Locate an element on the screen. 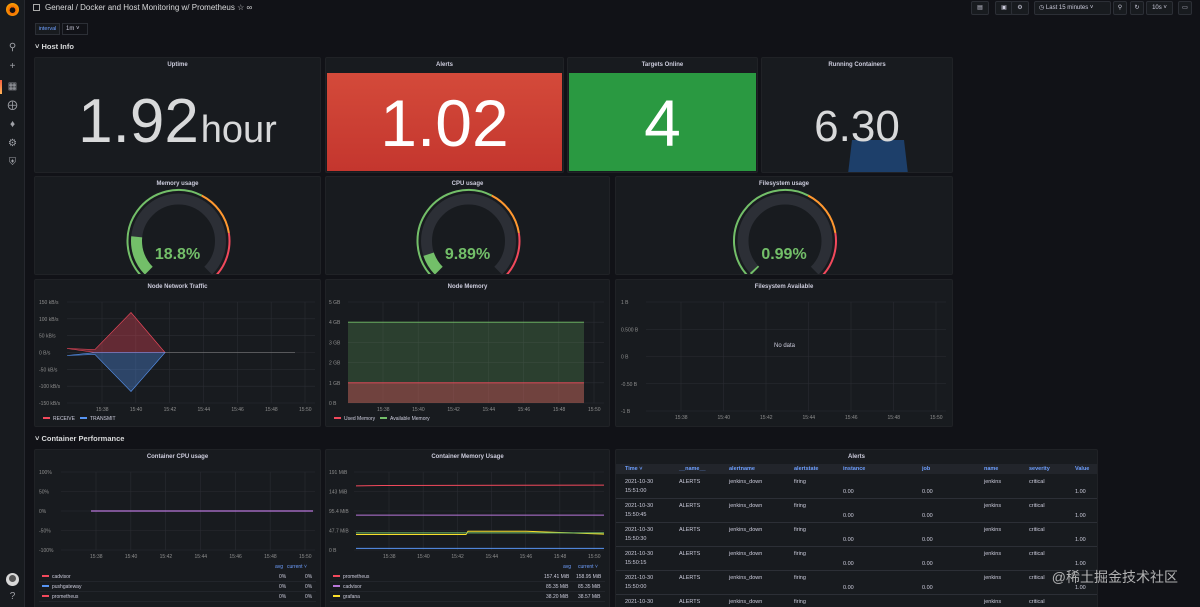 The image size is (1200, 607). star-icon: ☆ is located at coordinates (241, 7).